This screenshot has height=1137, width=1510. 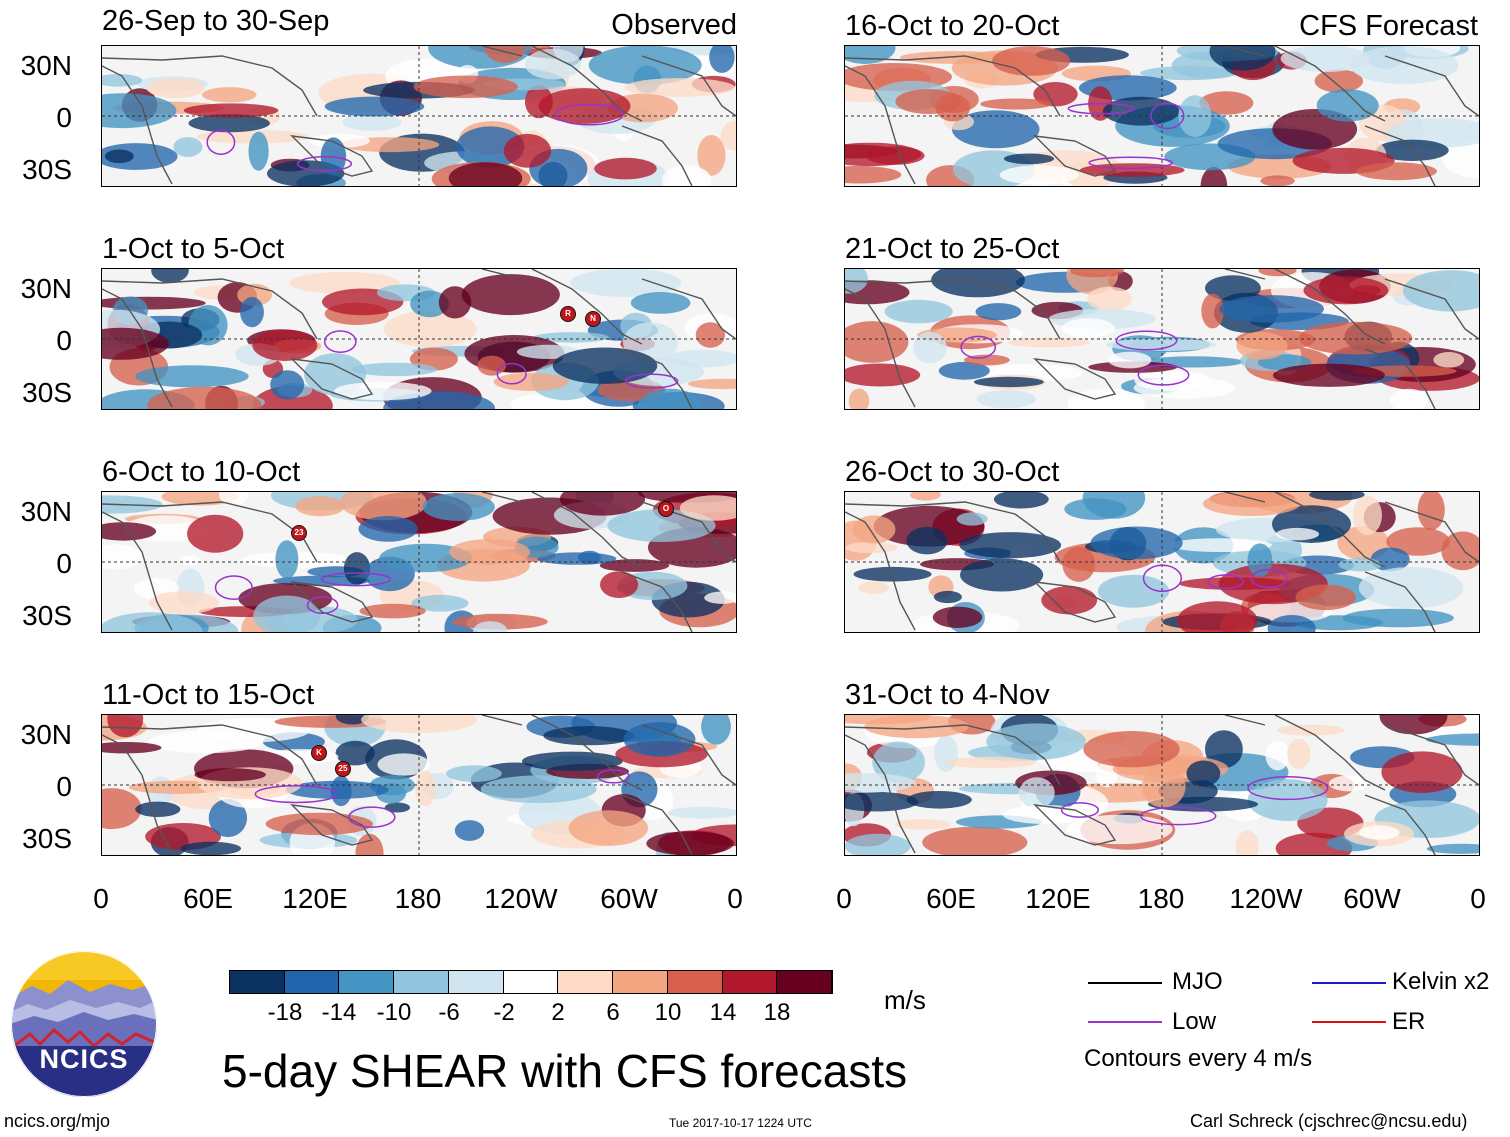 What do you see at coordinates (952, 472) in the screenshot?
I see `panel-title-fc-3: 26-Oct to 30-Oct` at bounding box center [952, 472].